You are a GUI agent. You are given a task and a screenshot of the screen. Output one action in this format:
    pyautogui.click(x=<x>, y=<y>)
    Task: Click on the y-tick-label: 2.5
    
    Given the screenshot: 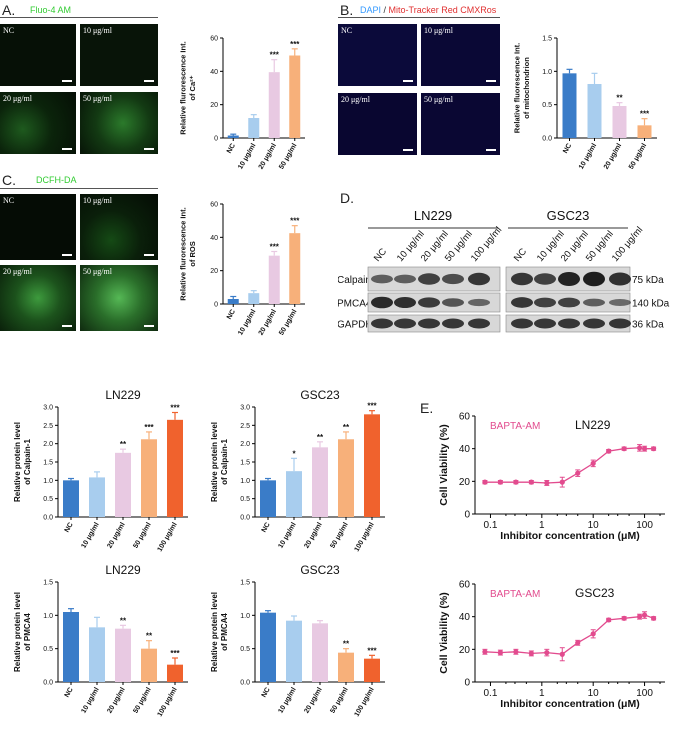 What is the action you would take?
    pyautogui.click(x=245, y=426)
    